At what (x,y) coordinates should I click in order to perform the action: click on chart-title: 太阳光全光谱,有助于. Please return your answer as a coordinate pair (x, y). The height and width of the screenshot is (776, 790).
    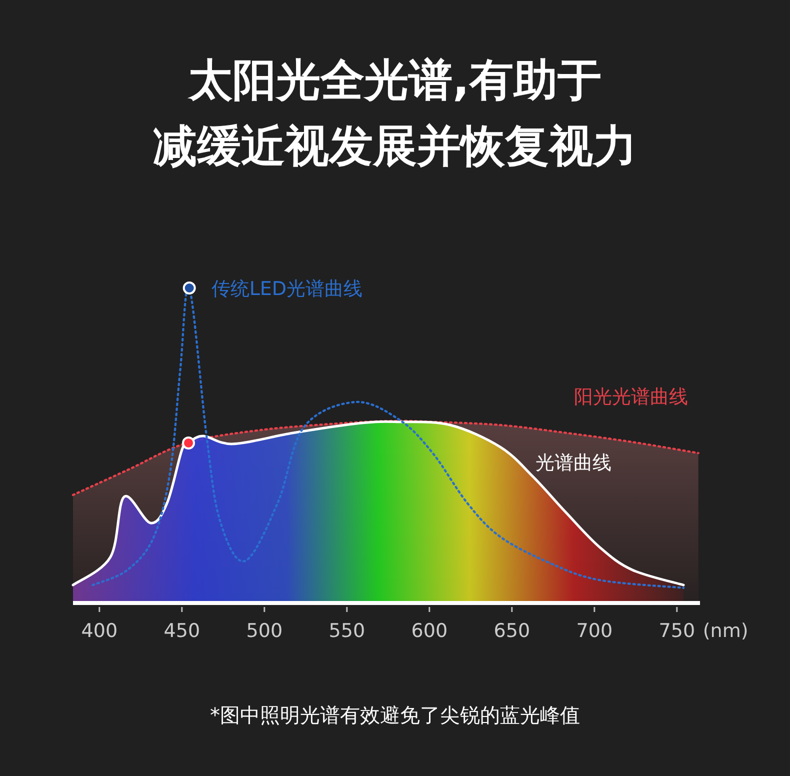
    Looking at the image, I should click on (394, 80).